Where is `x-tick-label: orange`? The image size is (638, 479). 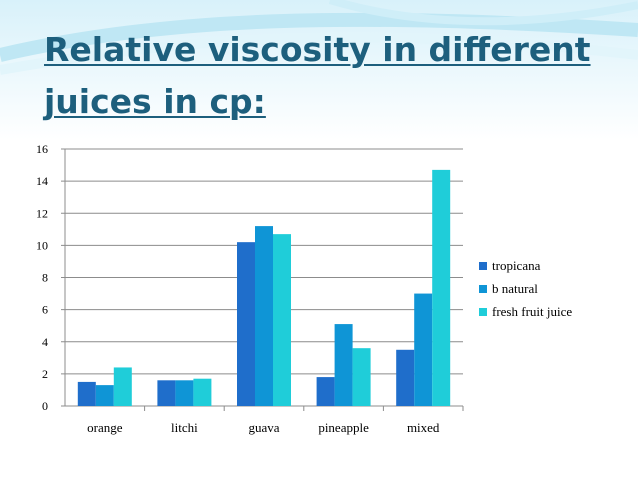 x-tick-label: orange is located at coordinates (105, 427).